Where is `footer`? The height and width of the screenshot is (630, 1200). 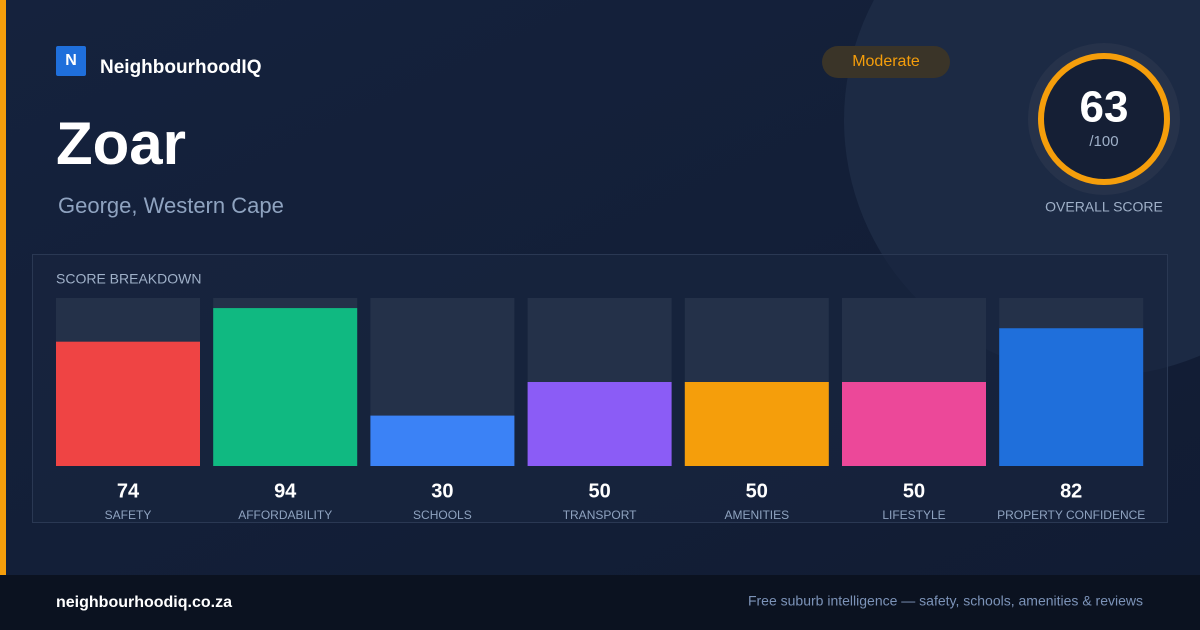 footer is located at coordinates (600, 602).